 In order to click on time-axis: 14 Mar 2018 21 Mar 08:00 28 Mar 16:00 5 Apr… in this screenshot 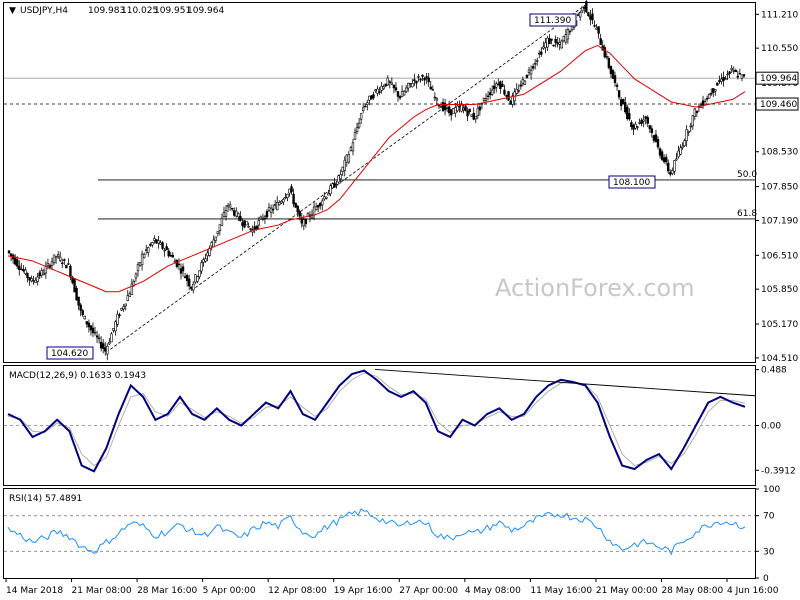, I will do `click(392, 587)`.